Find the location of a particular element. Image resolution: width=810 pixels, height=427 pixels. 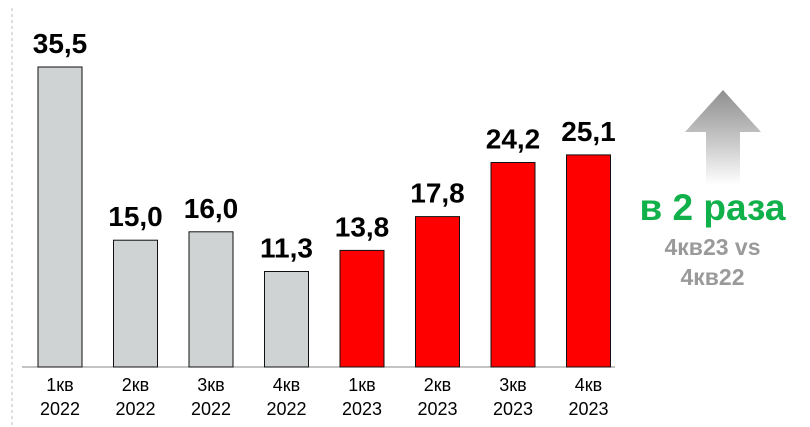

data-label: 11,3 is located at coordinates (286, 248).